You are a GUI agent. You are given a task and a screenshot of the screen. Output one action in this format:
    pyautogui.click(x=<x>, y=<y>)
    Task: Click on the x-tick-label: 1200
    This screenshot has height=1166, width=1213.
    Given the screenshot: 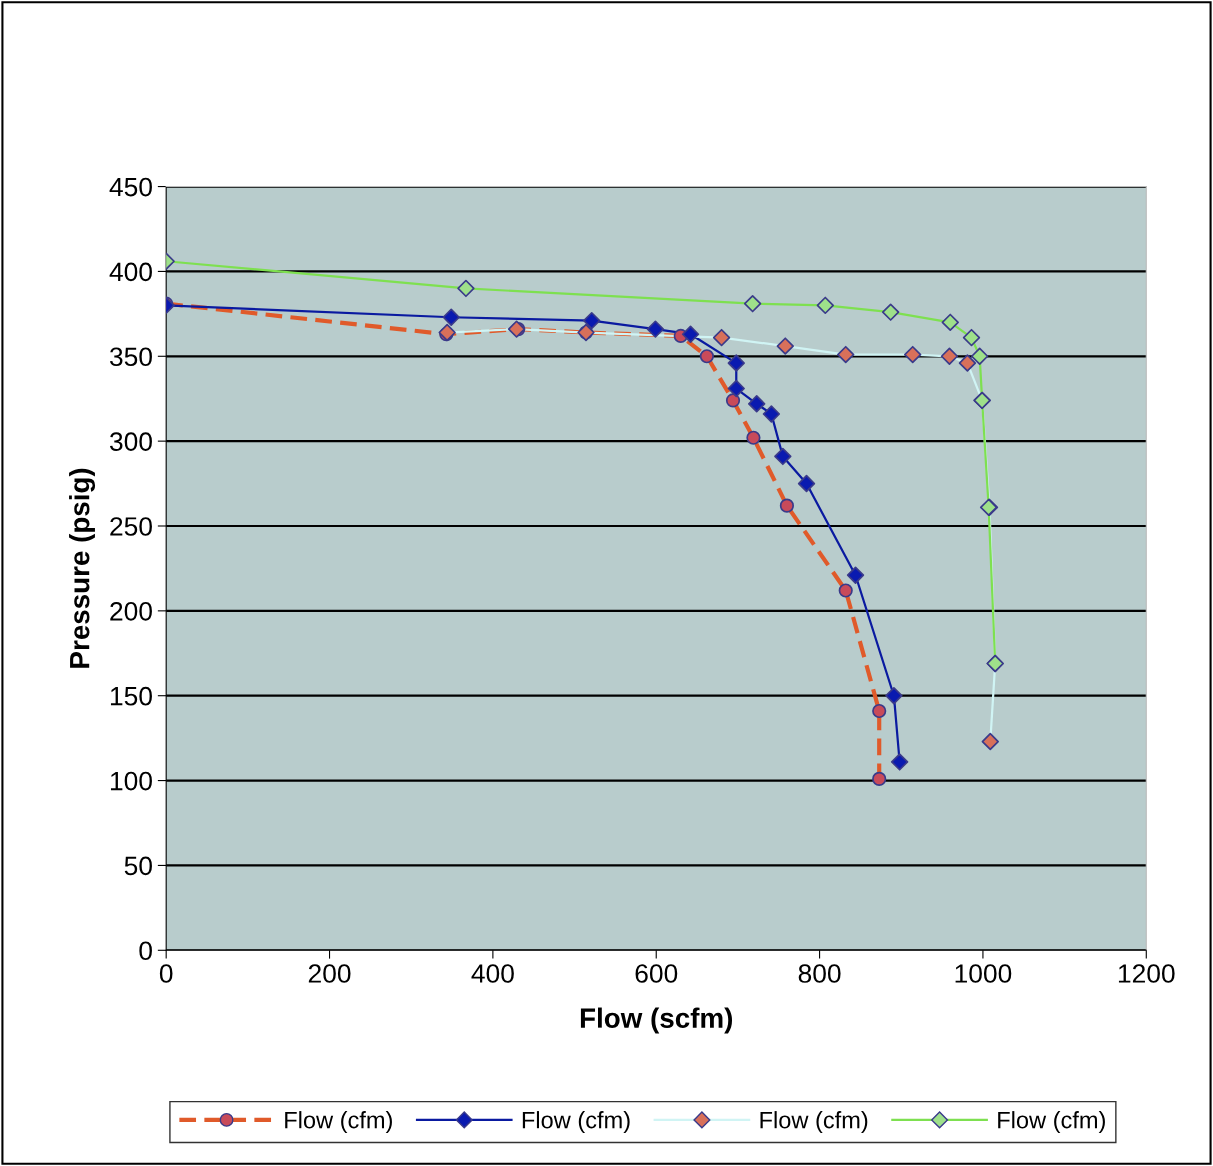 What is the action you would take?
    pyautogui.click(x=1146, y=973)
    